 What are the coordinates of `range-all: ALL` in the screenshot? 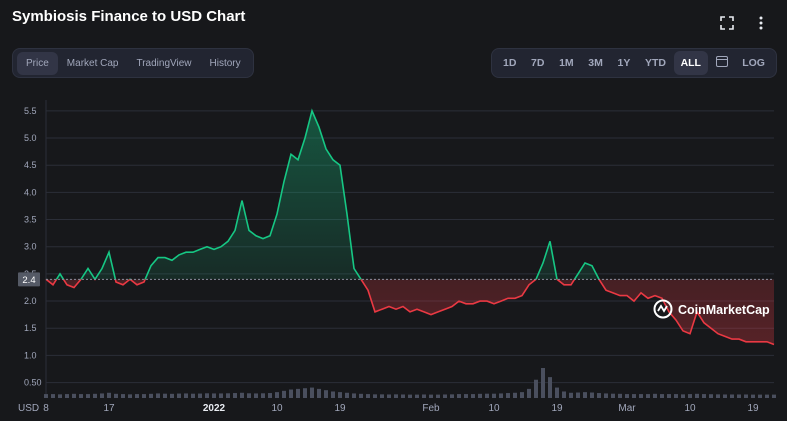 It's located at (690, 63).